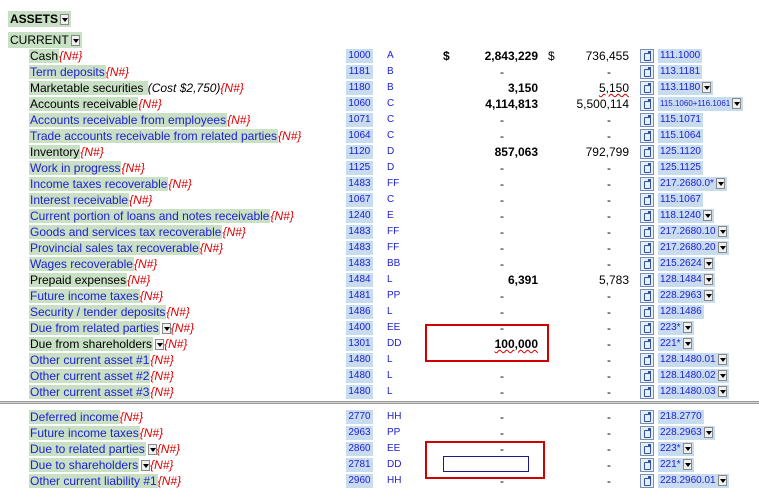 This screenshot has width=759, height=489. I want to click on row-label-text: Other current asset #1, so click(90, 360).